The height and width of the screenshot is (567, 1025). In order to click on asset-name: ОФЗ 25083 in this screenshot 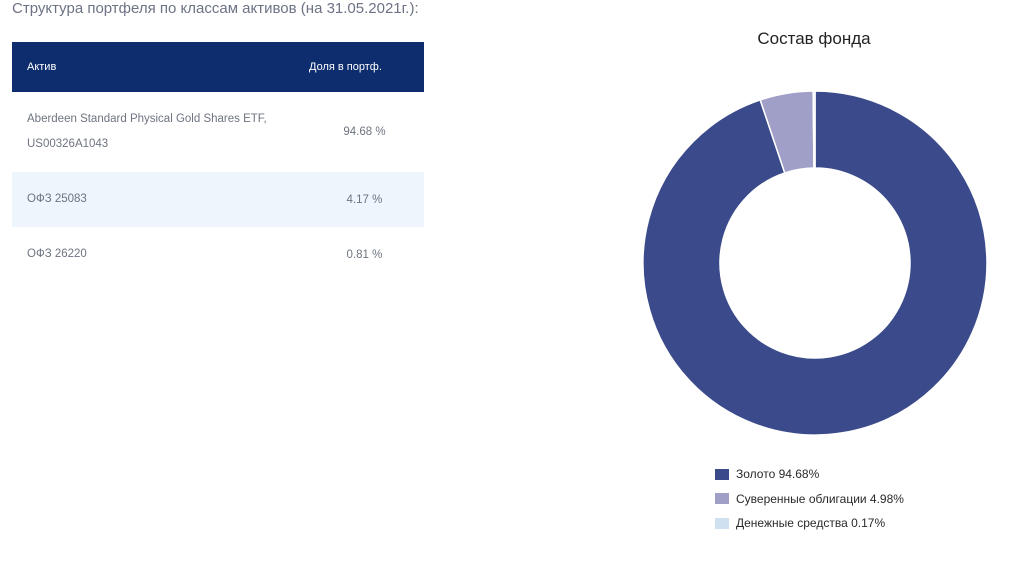, I will do `click(57, 199)`.